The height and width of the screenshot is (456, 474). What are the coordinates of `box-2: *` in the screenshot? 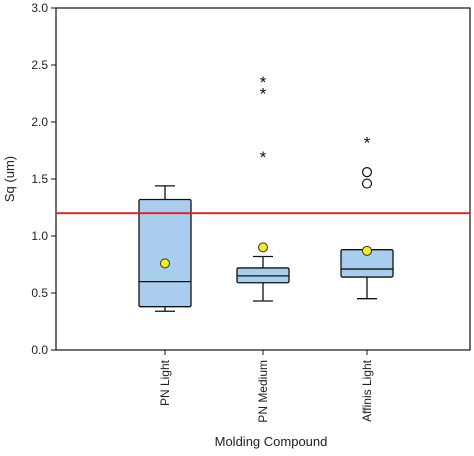 It's located at (367, 216).